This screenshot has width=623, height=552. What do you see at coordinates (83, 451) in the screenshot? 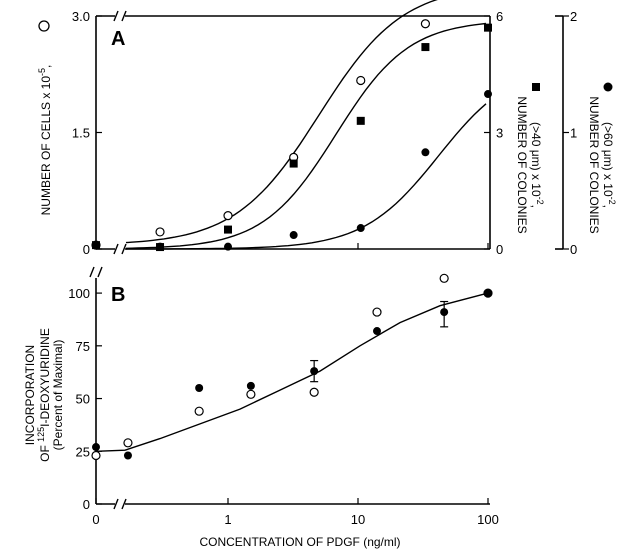
I see `panel-b-y-tick-label: 25` at bounding box center [83, 451].